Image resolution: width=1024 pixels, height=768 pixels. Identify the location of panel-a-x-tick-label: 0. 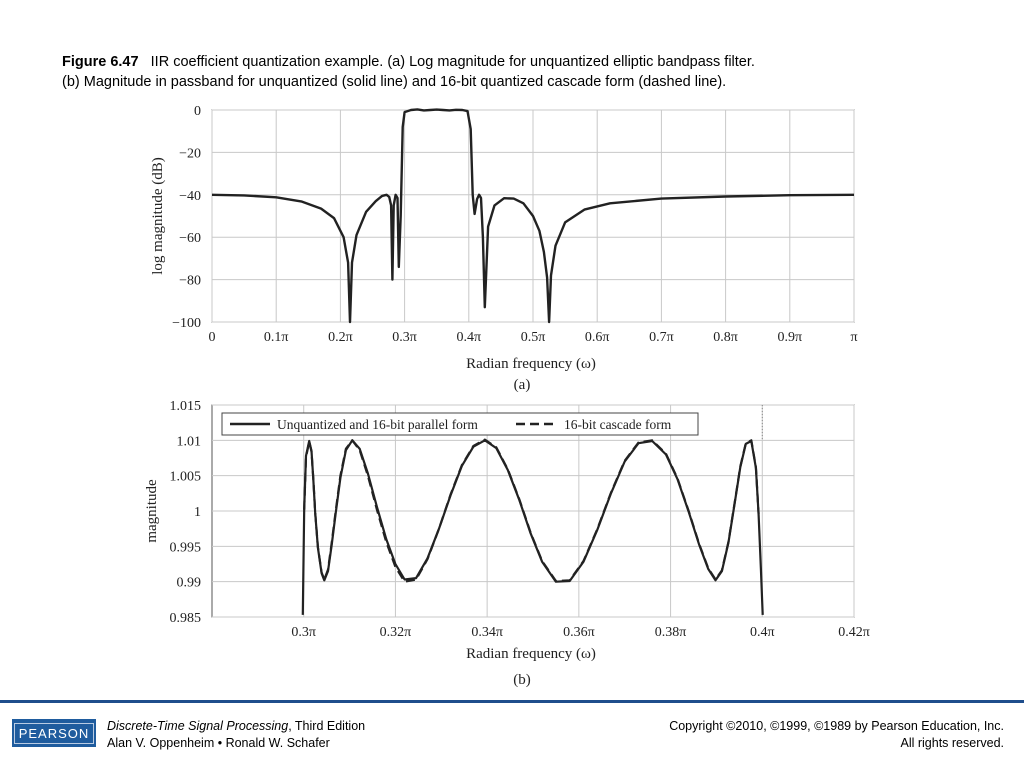
(212, 337).